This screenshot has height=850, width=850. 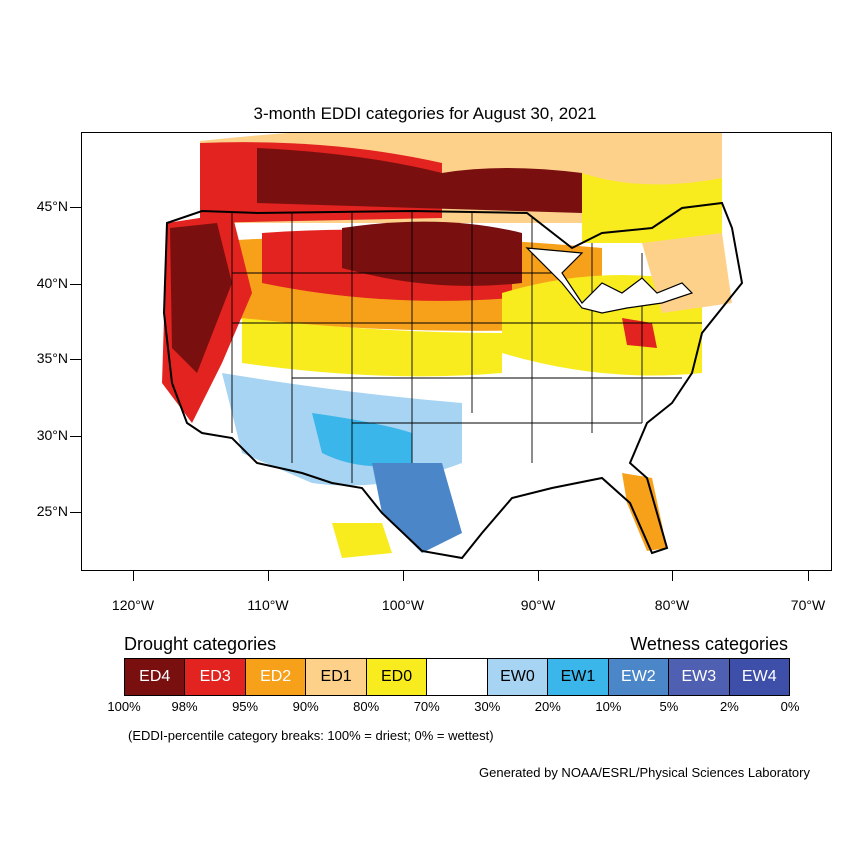 What do you see at coordinates (133, 605) in the screenshot?
I see `lon-label-120w: 120°W` at bounding box center [133, 605].